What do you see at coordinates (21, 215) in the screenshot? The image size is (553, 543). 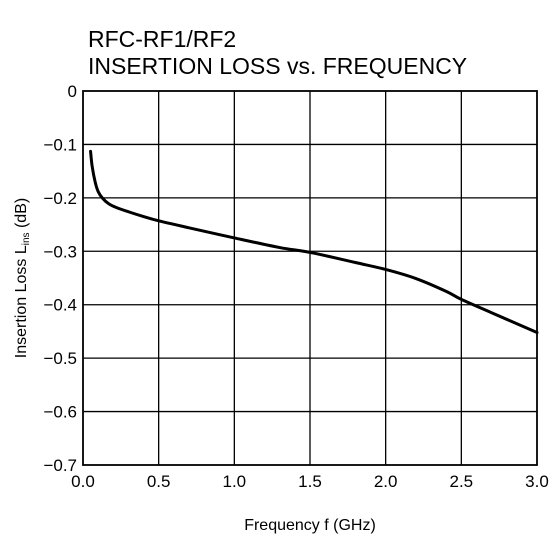 I see `y-axis-label-unit: (dB)` at bounding box center [21, 215].